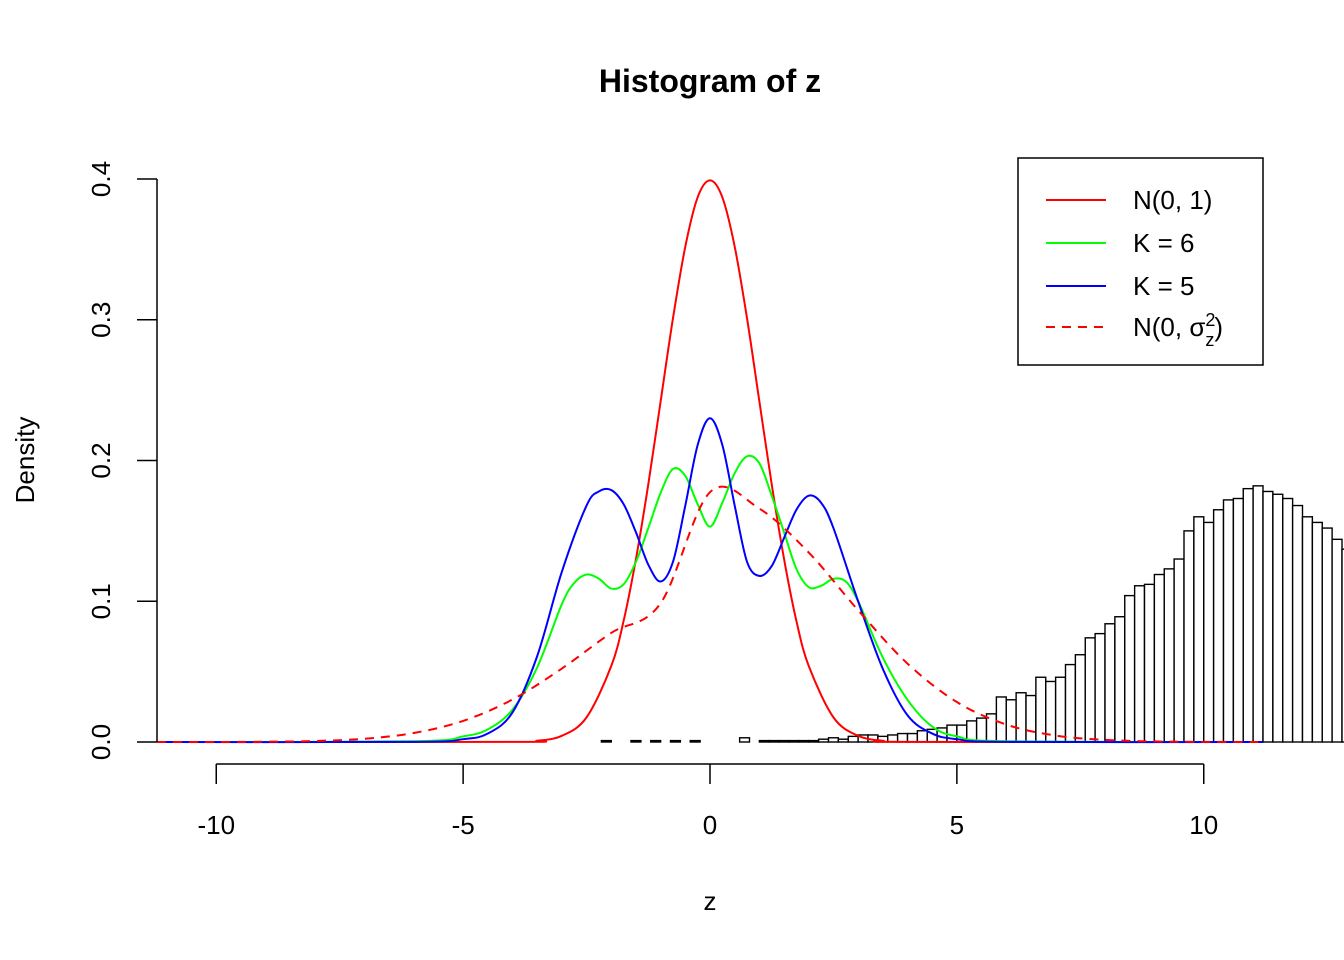 The height and width of the screenshot is (960, 1344). Describe the element at coordinates (972, 614) in the screenshot. I see `histogram-bars` at that location.